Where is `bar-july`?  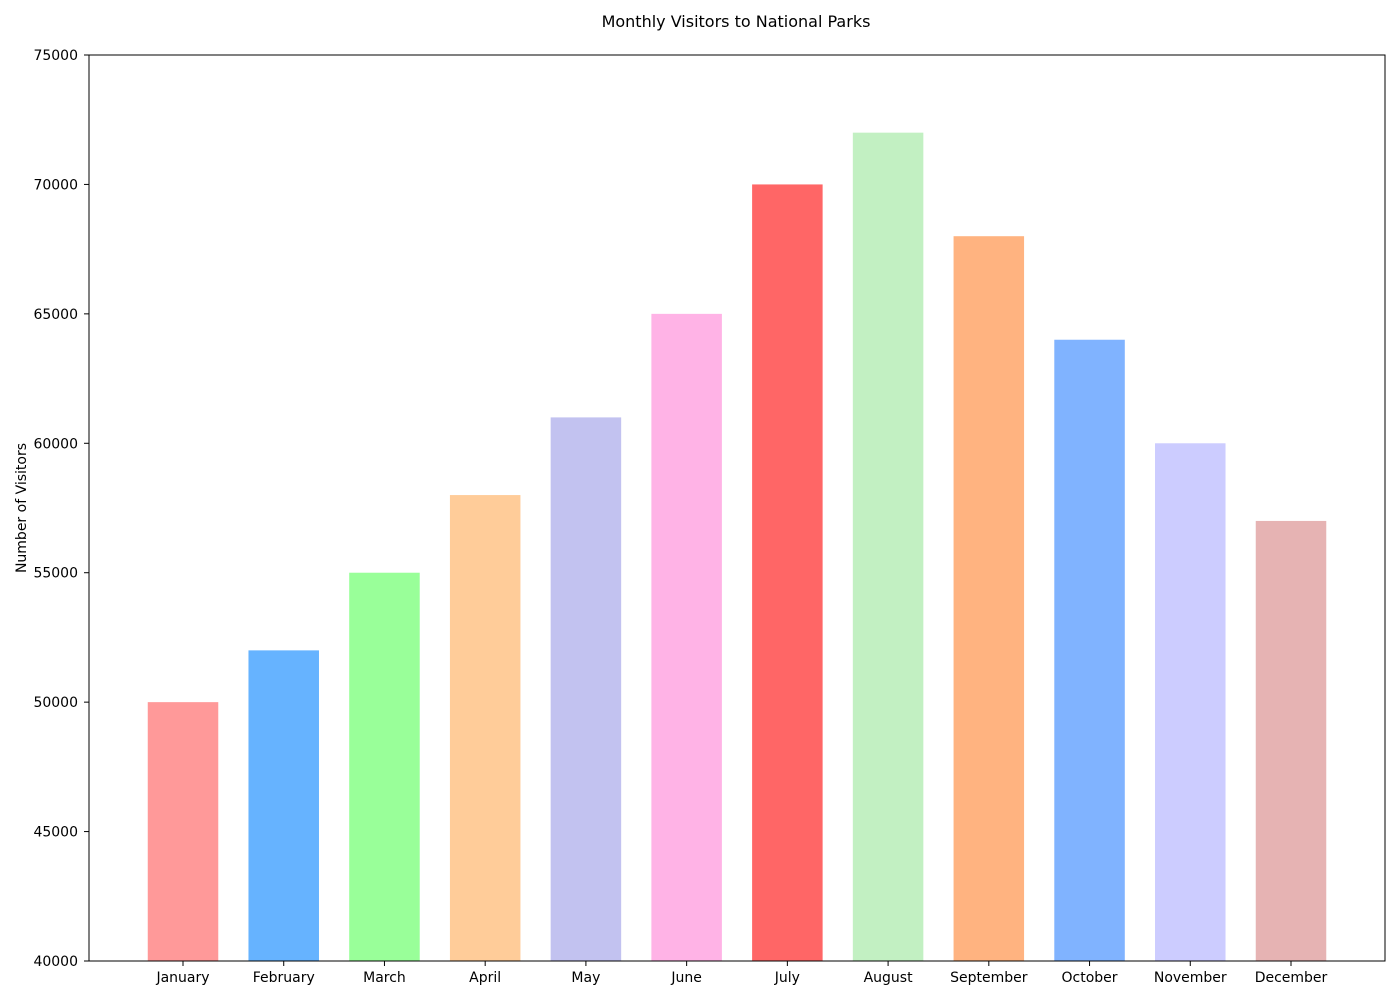
bar-july is located at coordinates (787, 572).